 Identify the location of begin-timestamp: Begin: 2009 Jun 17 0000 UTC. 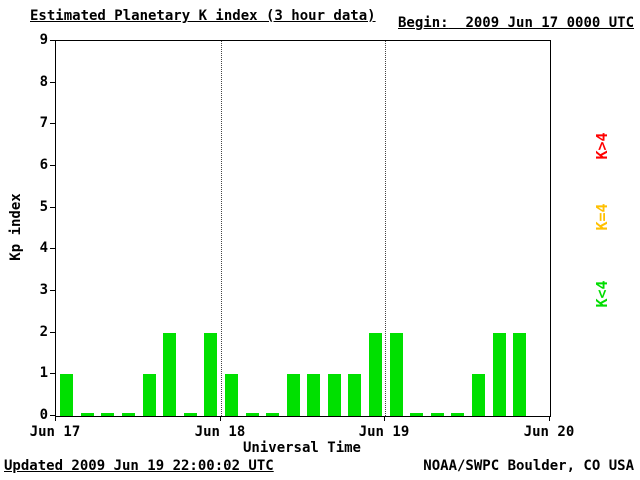
(516, 23).